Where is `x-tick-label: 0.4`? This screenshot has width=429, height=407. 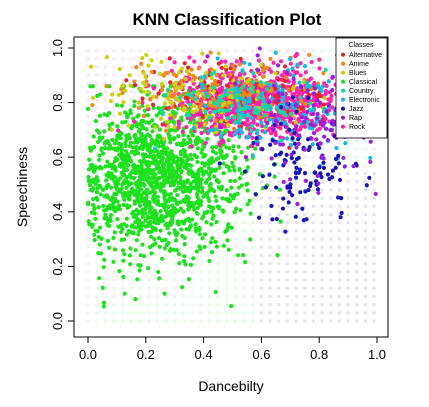
x-tick-label: 0.4 is located at coordinates (204, 354).